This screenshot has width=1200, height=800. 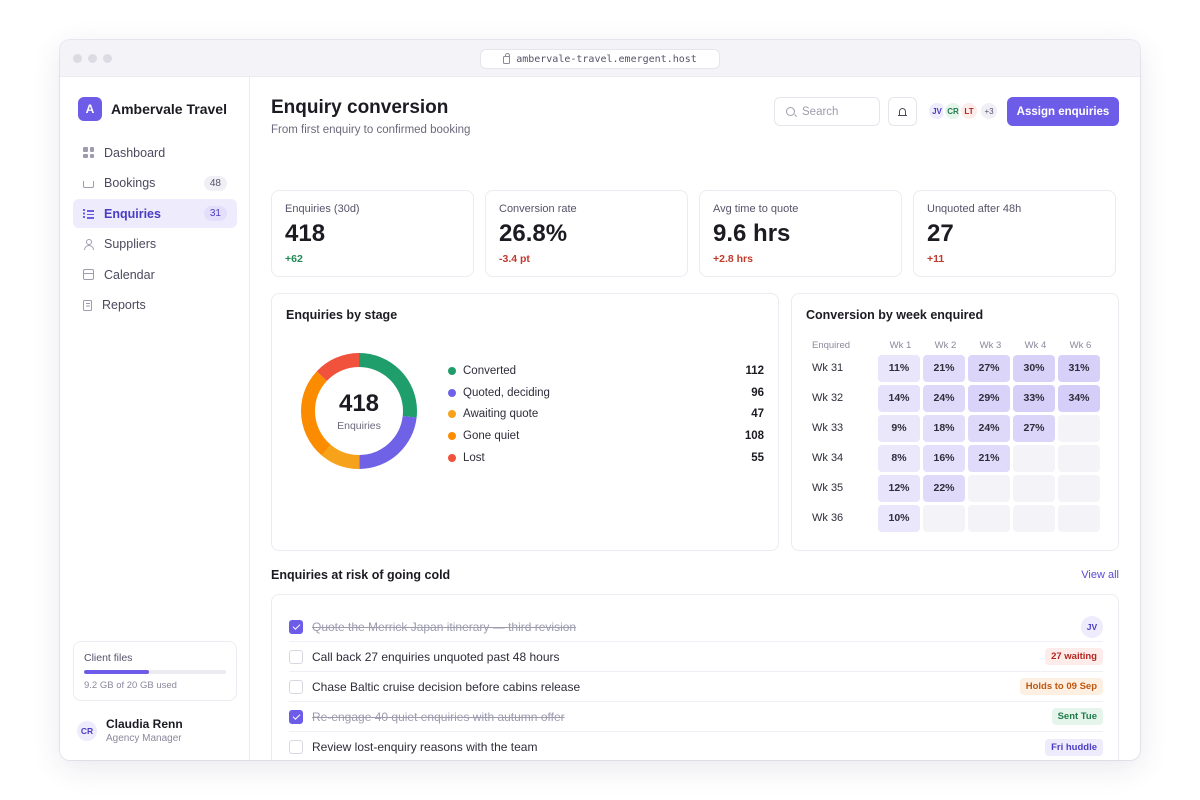 I want to click on heatmap-cell: 29%, so click(x=989, y=398).